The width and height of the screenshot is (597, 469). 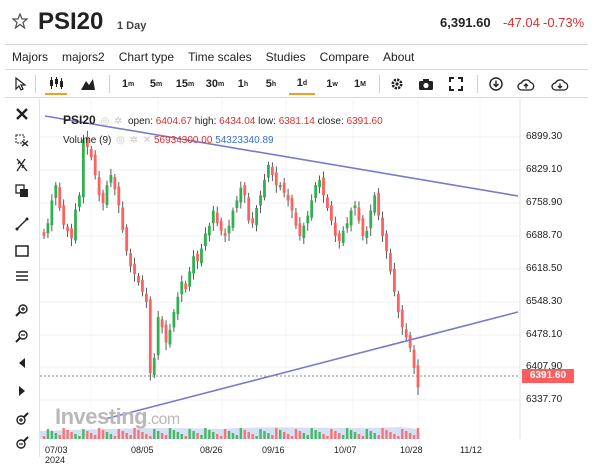 What do you see at coordinates (20, 21) in the screenshot?
I see `star-icon` at bounding box center [20, 21].